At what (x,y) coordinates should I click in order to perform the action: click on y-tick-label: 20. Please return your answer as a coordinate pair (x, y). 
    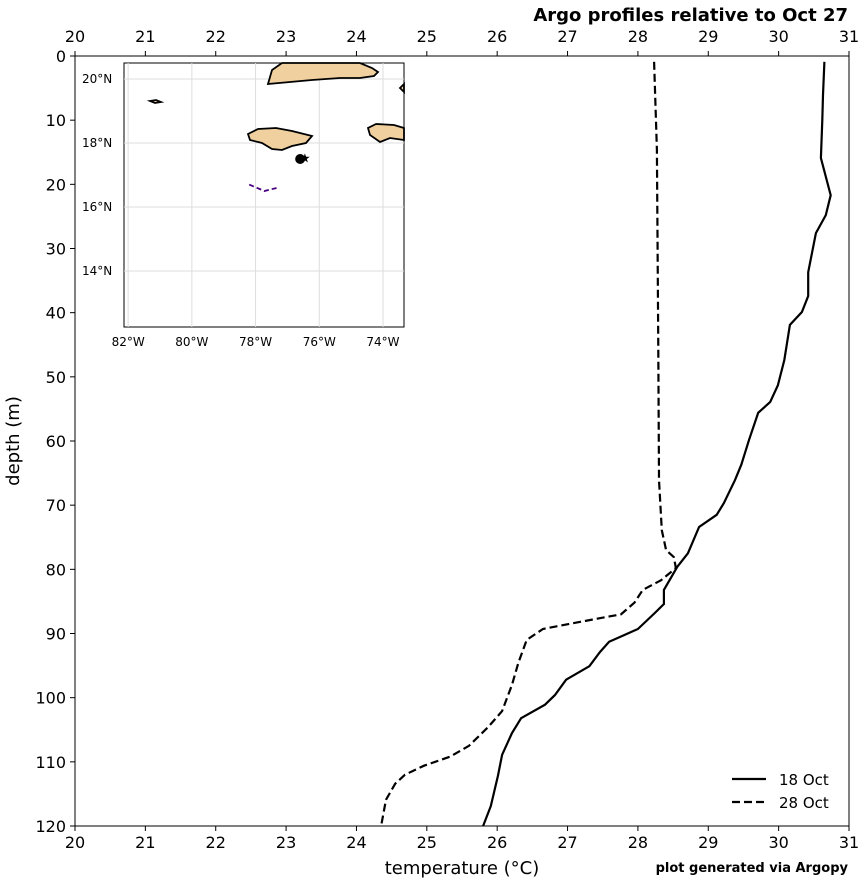
    Looking at the image, I should click on (56, 184).